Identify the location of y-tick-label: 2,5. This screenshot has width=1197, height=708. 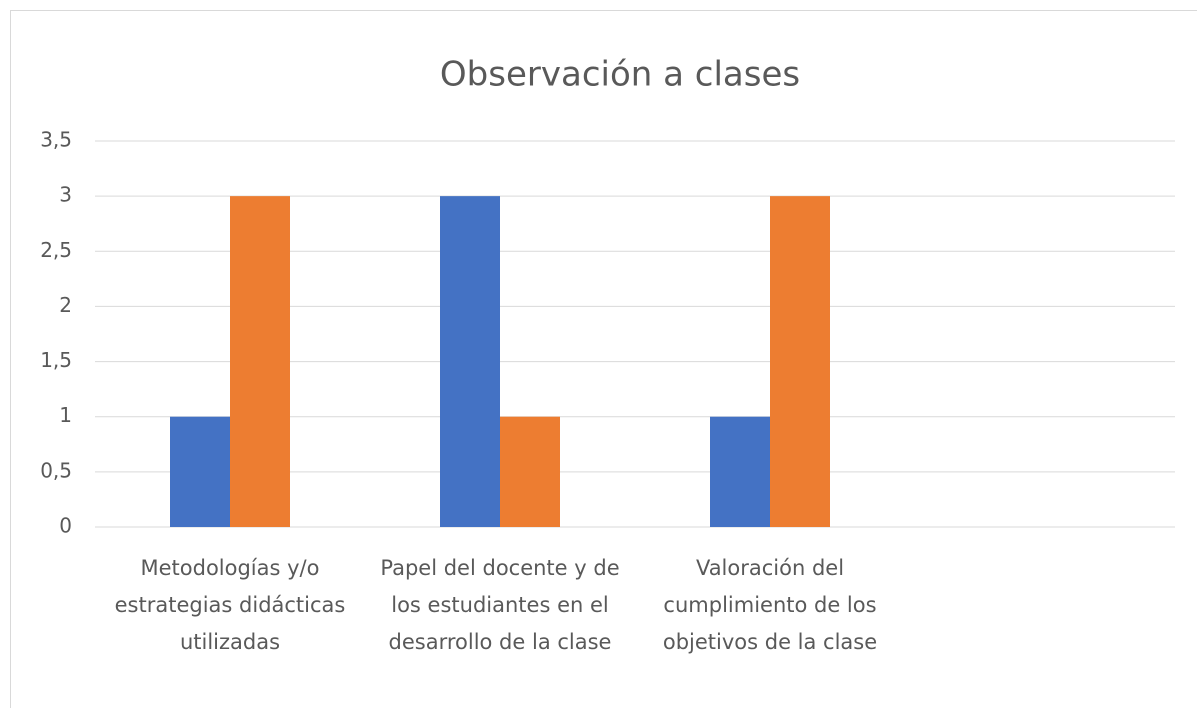
(56, 250).